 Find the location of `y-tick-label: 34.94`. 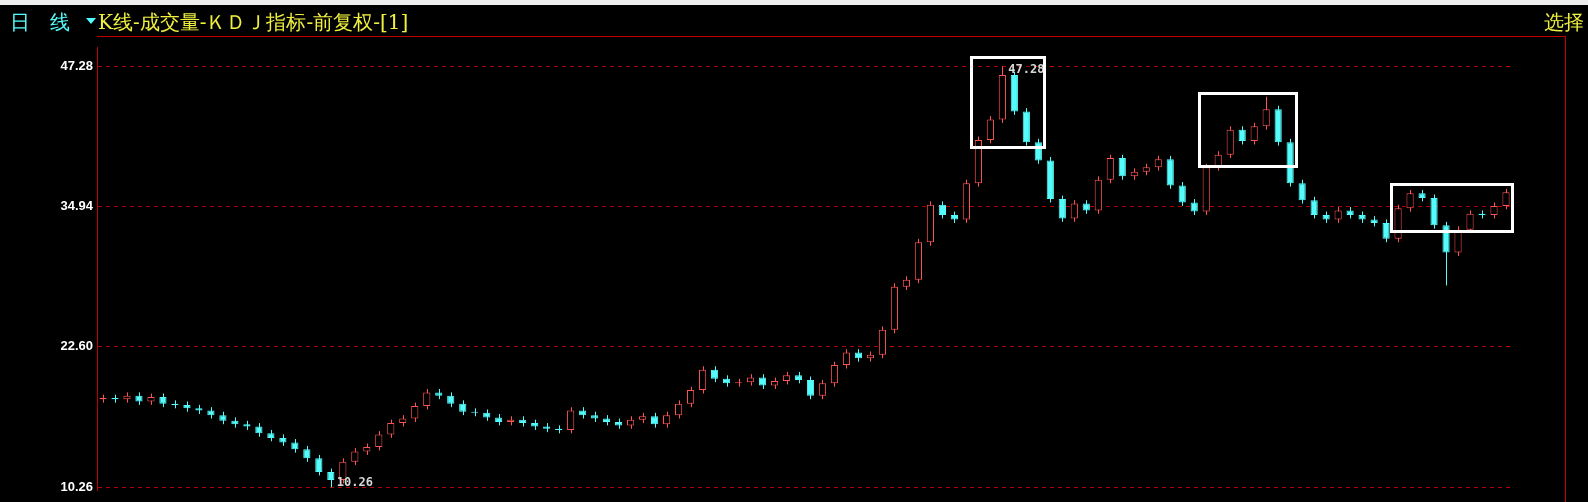

y-tick-label: 34.94 is located at coordinates (77, 206).